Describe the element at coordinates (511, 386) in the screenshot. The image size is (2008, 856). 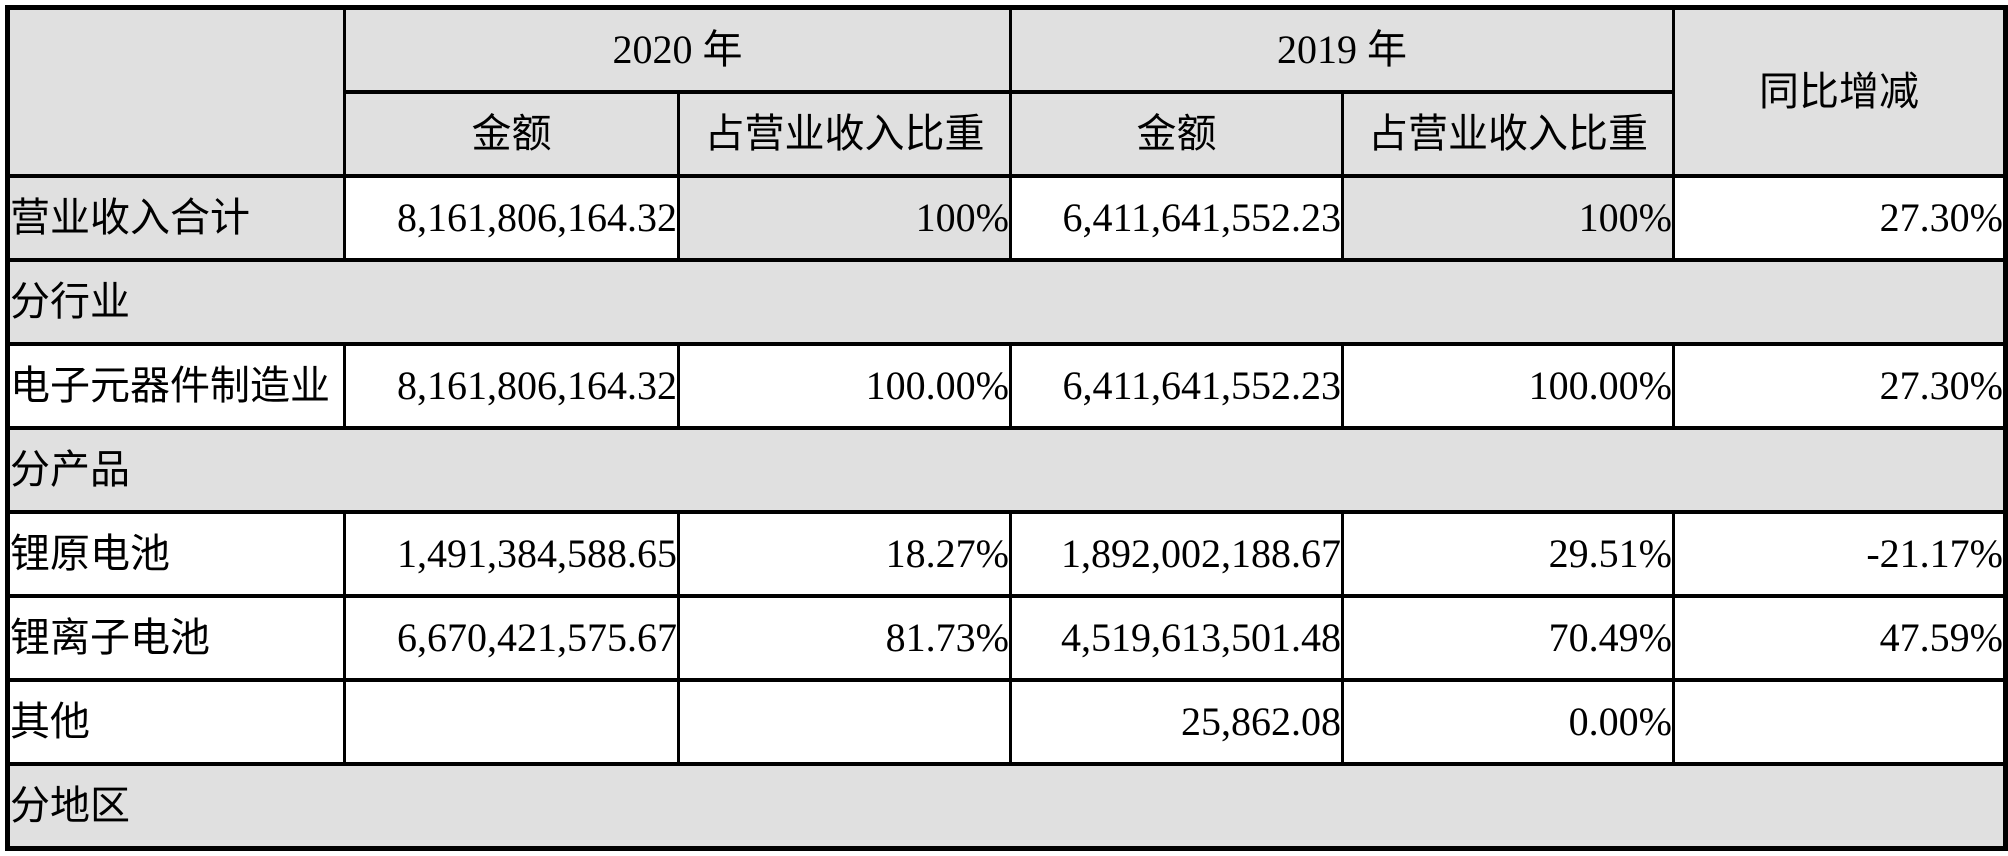
I see `cell-electronic-amount-2020: 8,161,806,164.32` at that location.